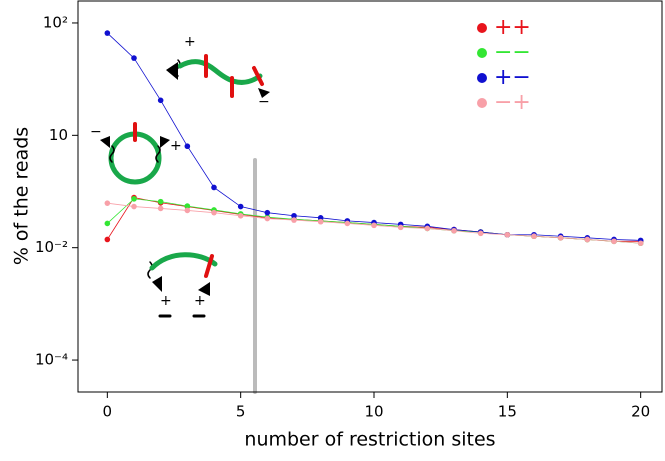 The image size is (665, 461). Describe the element at coordinates (373, 412) in the screenshot. I see `x-tick-label: 10` at that location.